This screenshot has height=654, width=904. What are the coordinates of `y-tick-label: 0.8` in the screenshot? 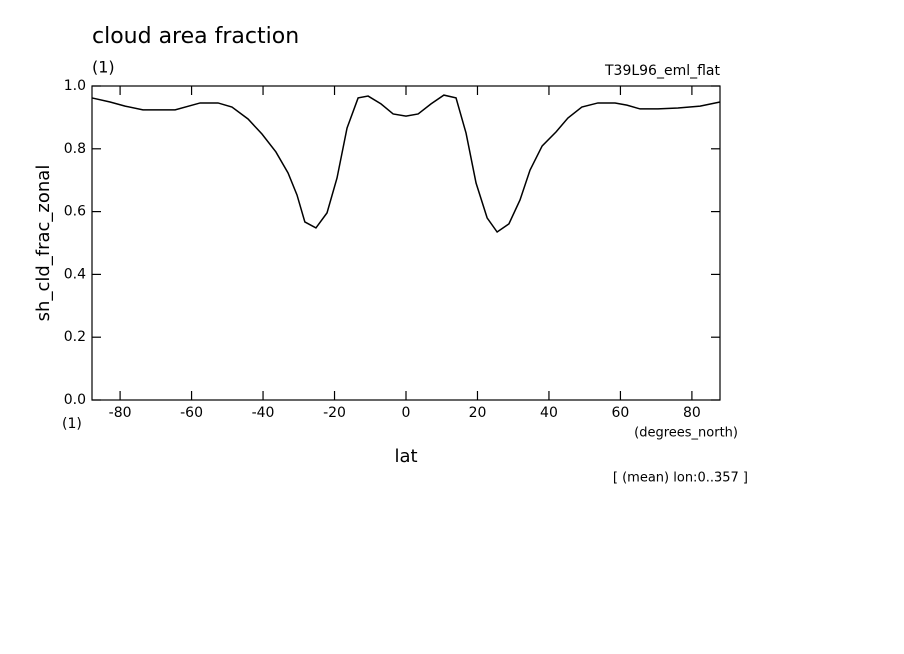 It's located at (75, 149).